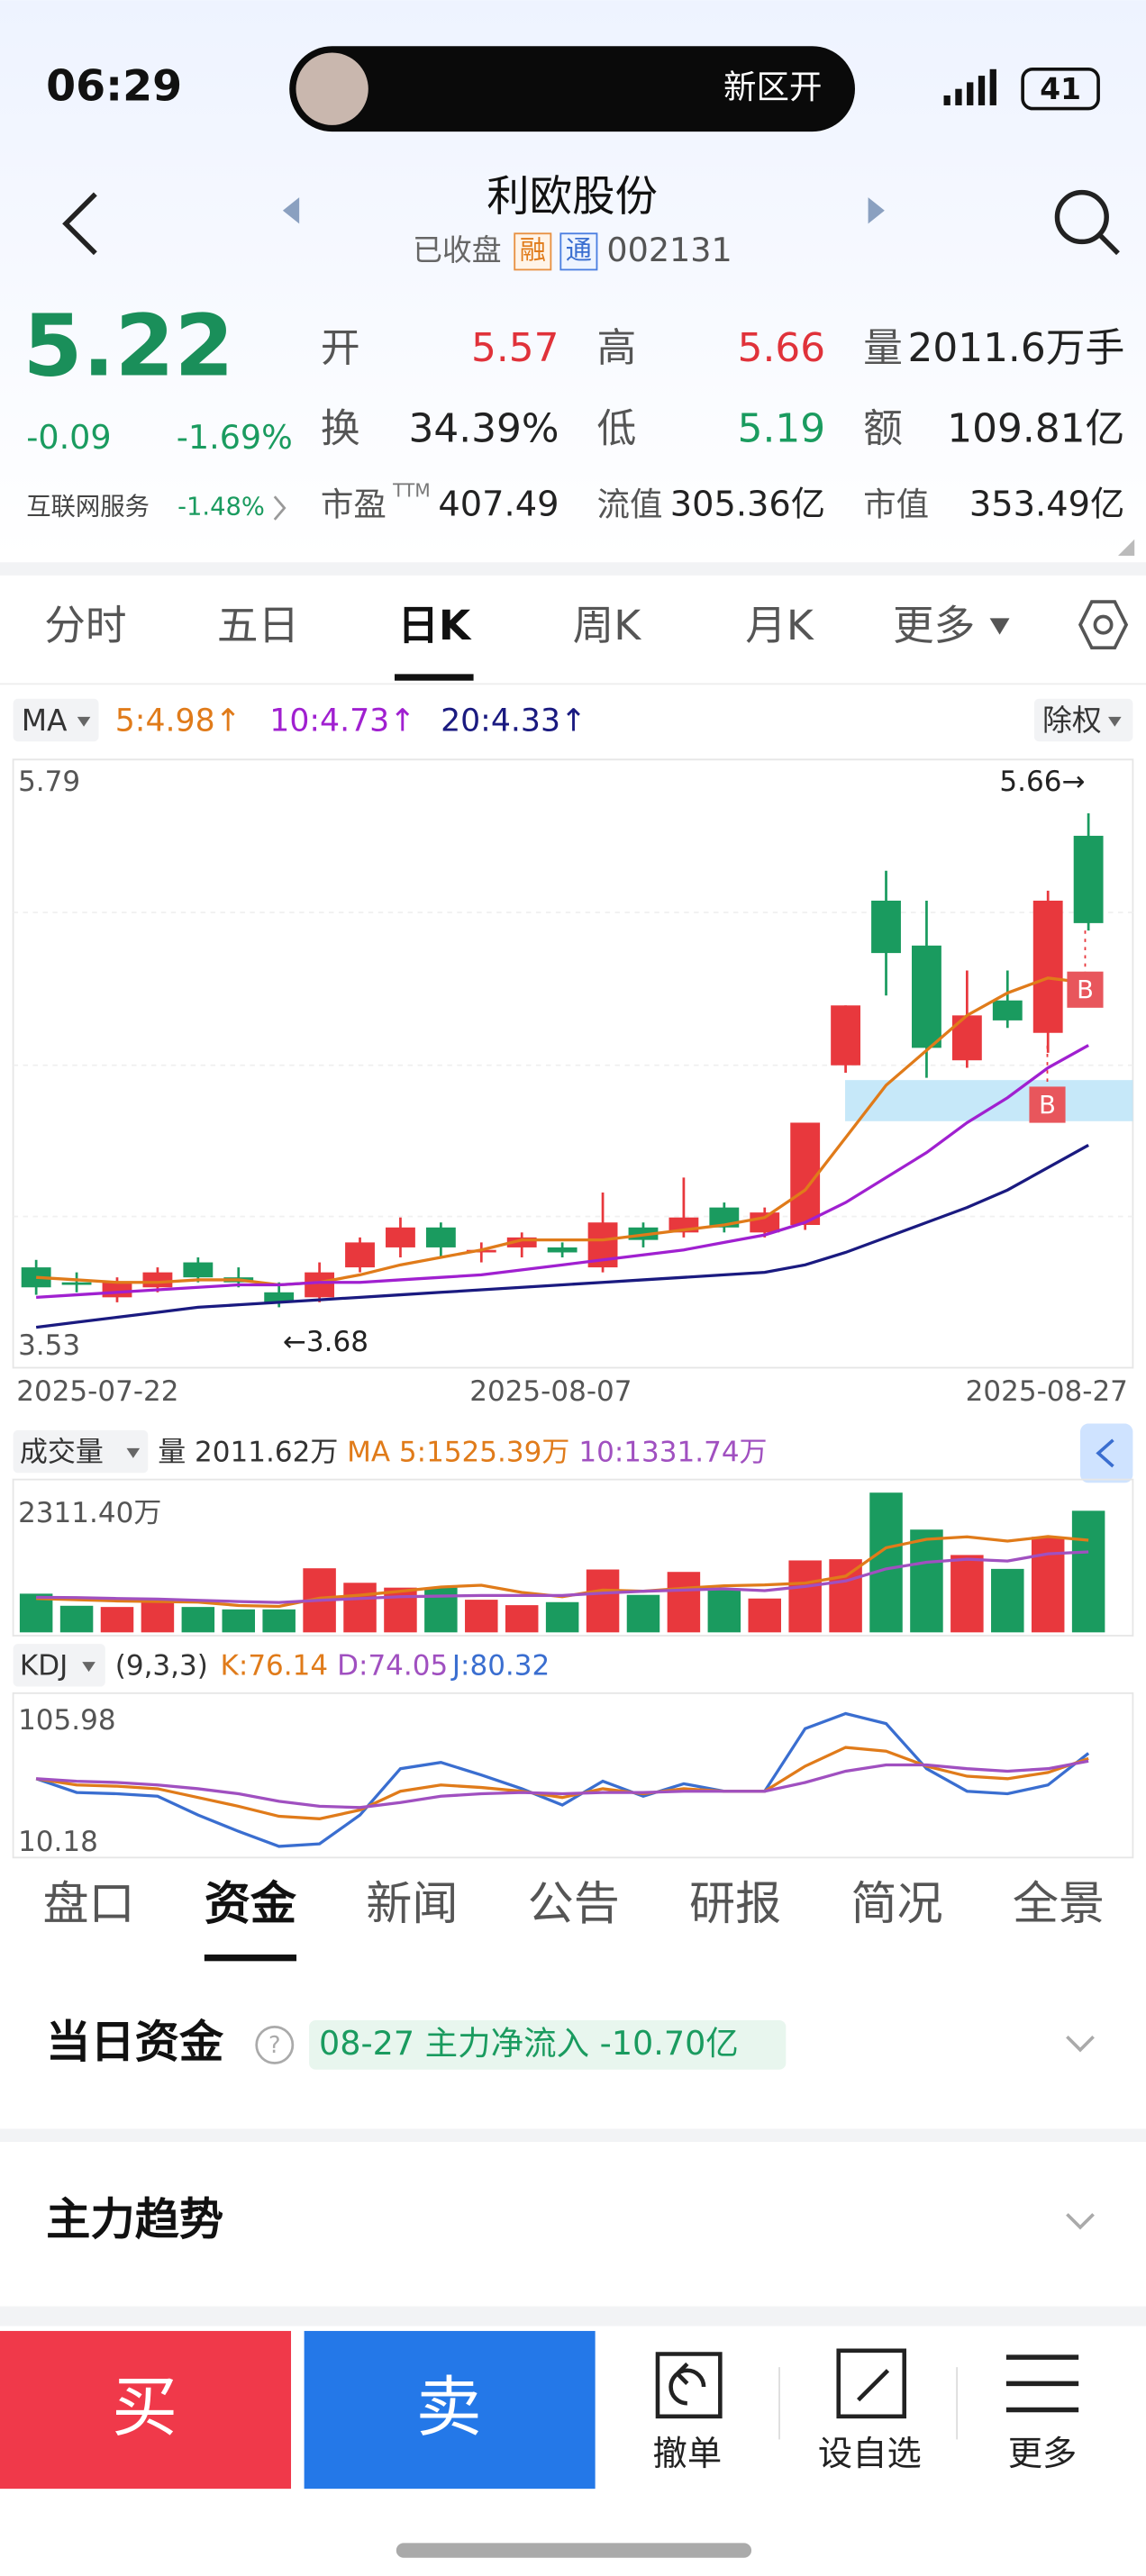  What do you see at coordinates (781, 348) in the screenshot?
I see `field-value: 5.66` at bounding box center [781, 348].